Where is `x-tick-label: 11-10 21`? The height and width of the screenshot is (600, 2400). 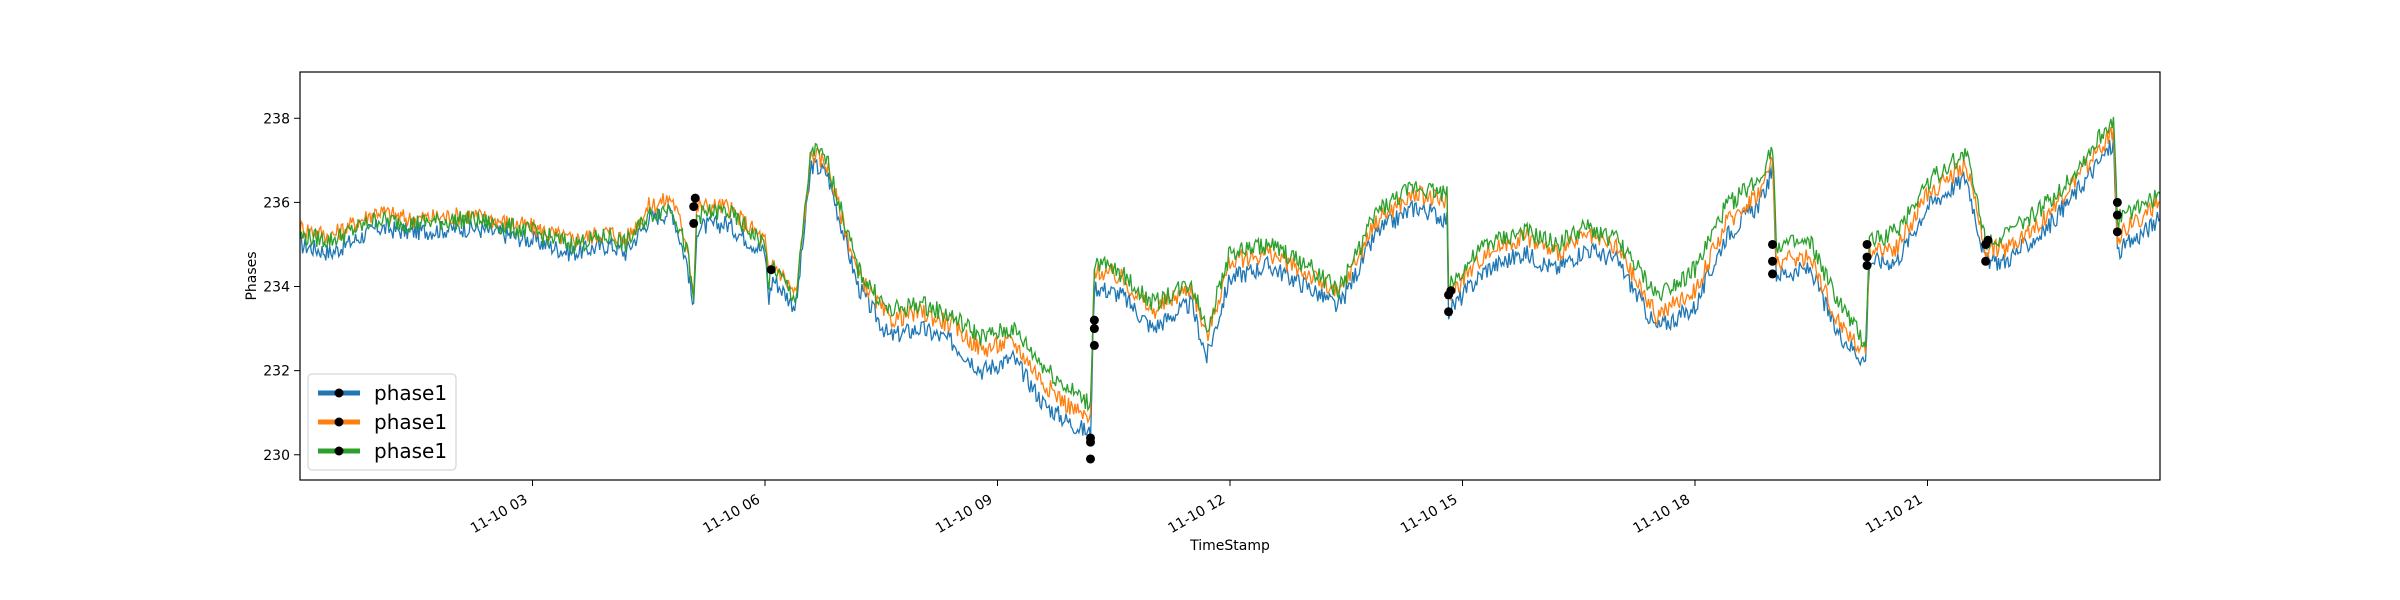 x-tick-label: 11-10 21 is located at coordinates (1894, 514).